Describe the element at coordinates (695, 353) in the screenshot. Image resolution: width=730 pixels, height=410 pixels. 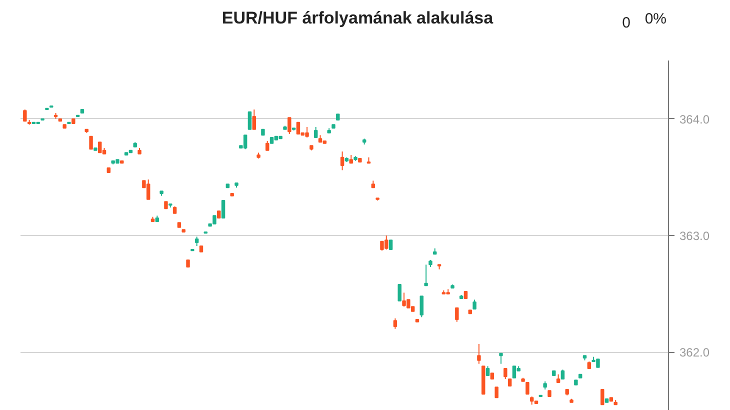
I see `y-tick-label: 362.0` at that location.